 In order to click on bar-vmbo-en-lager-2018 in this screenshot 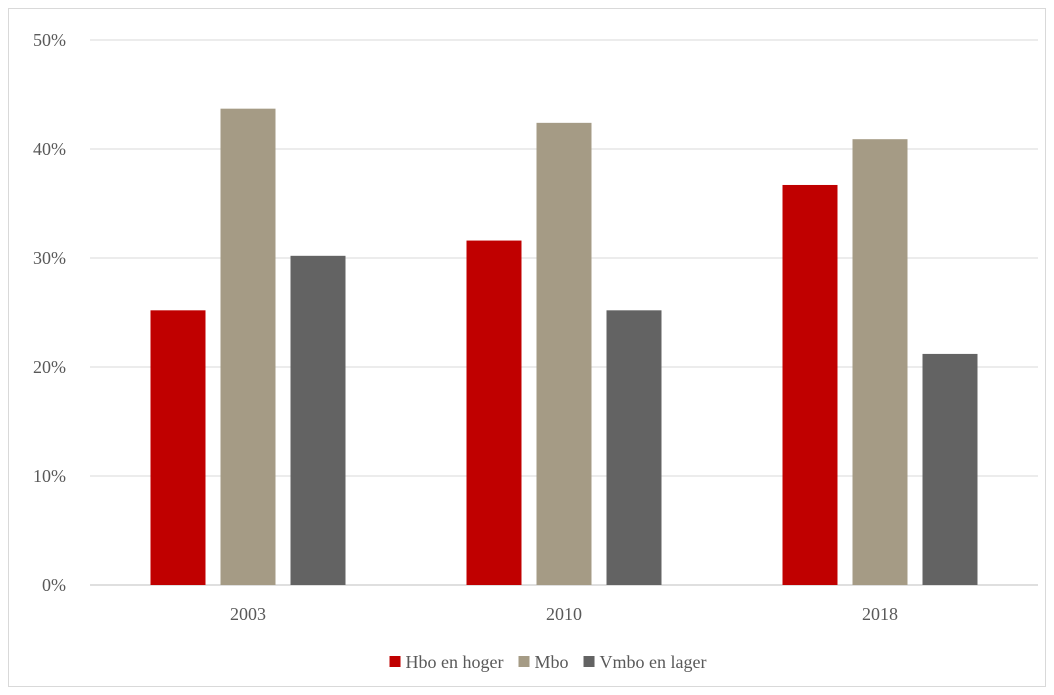, I will do `click(950, 469)`.